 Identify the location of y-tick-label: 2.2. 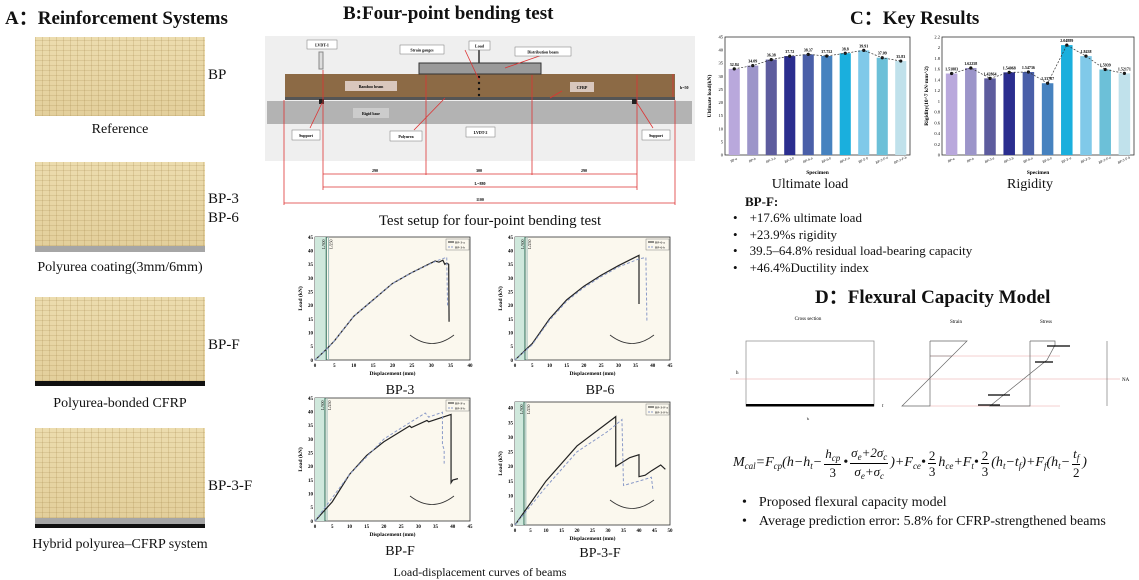
(937, 37).